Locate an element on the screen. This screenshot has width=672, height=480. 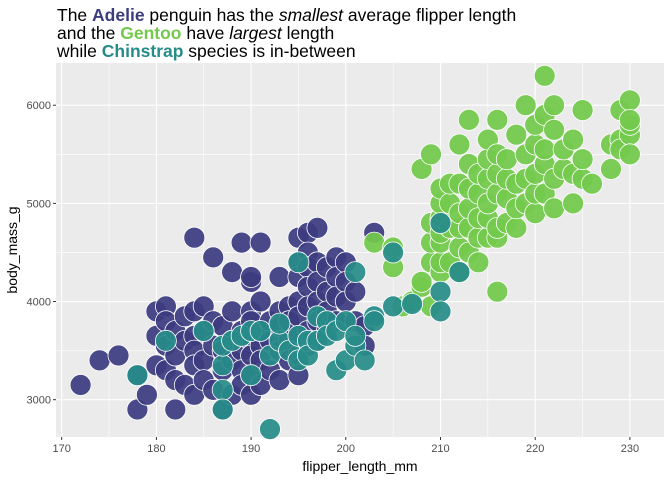
y-tick-label: 6000 is located at coordinates (39, 106).